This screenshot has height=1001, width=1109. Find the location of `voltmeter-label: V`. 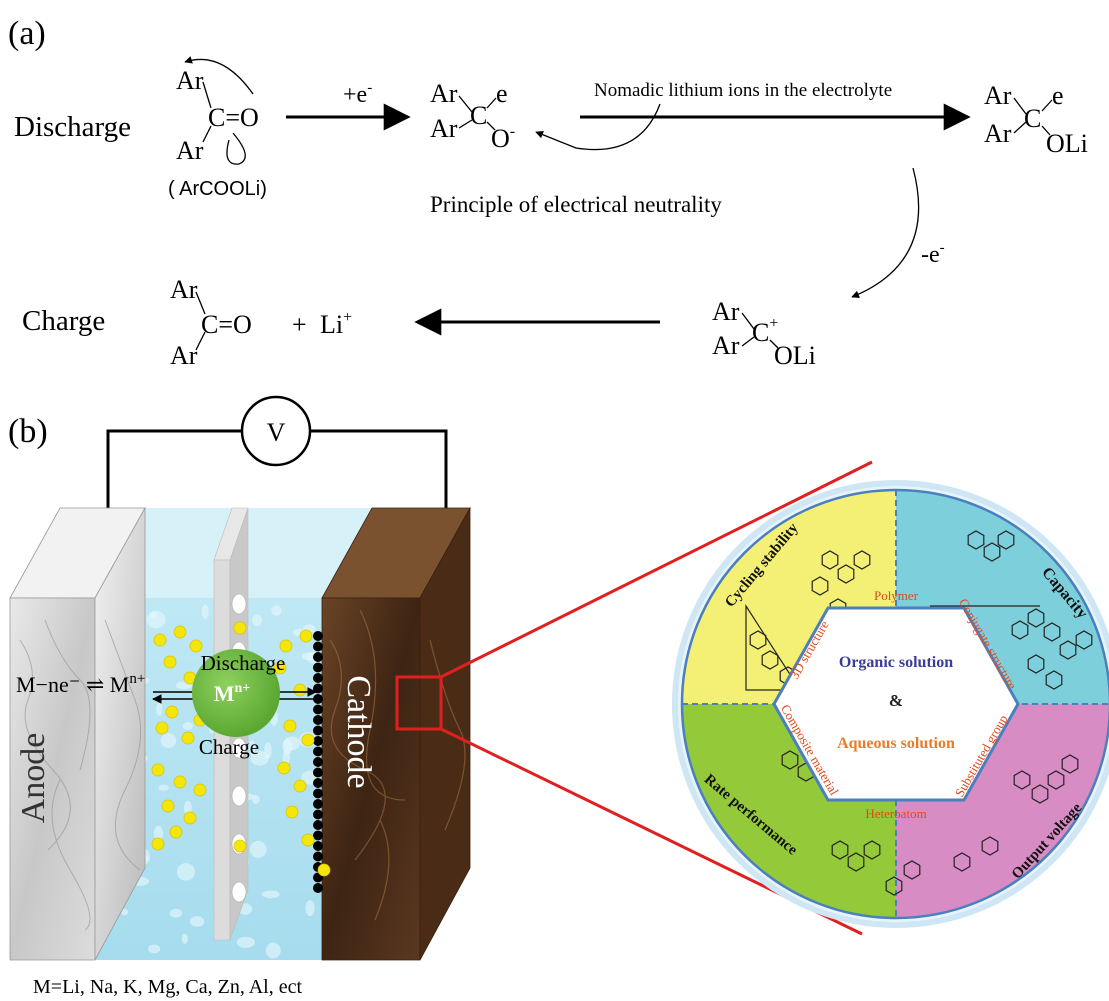

voltmeter-label: V is located at coordinates (276, 432).